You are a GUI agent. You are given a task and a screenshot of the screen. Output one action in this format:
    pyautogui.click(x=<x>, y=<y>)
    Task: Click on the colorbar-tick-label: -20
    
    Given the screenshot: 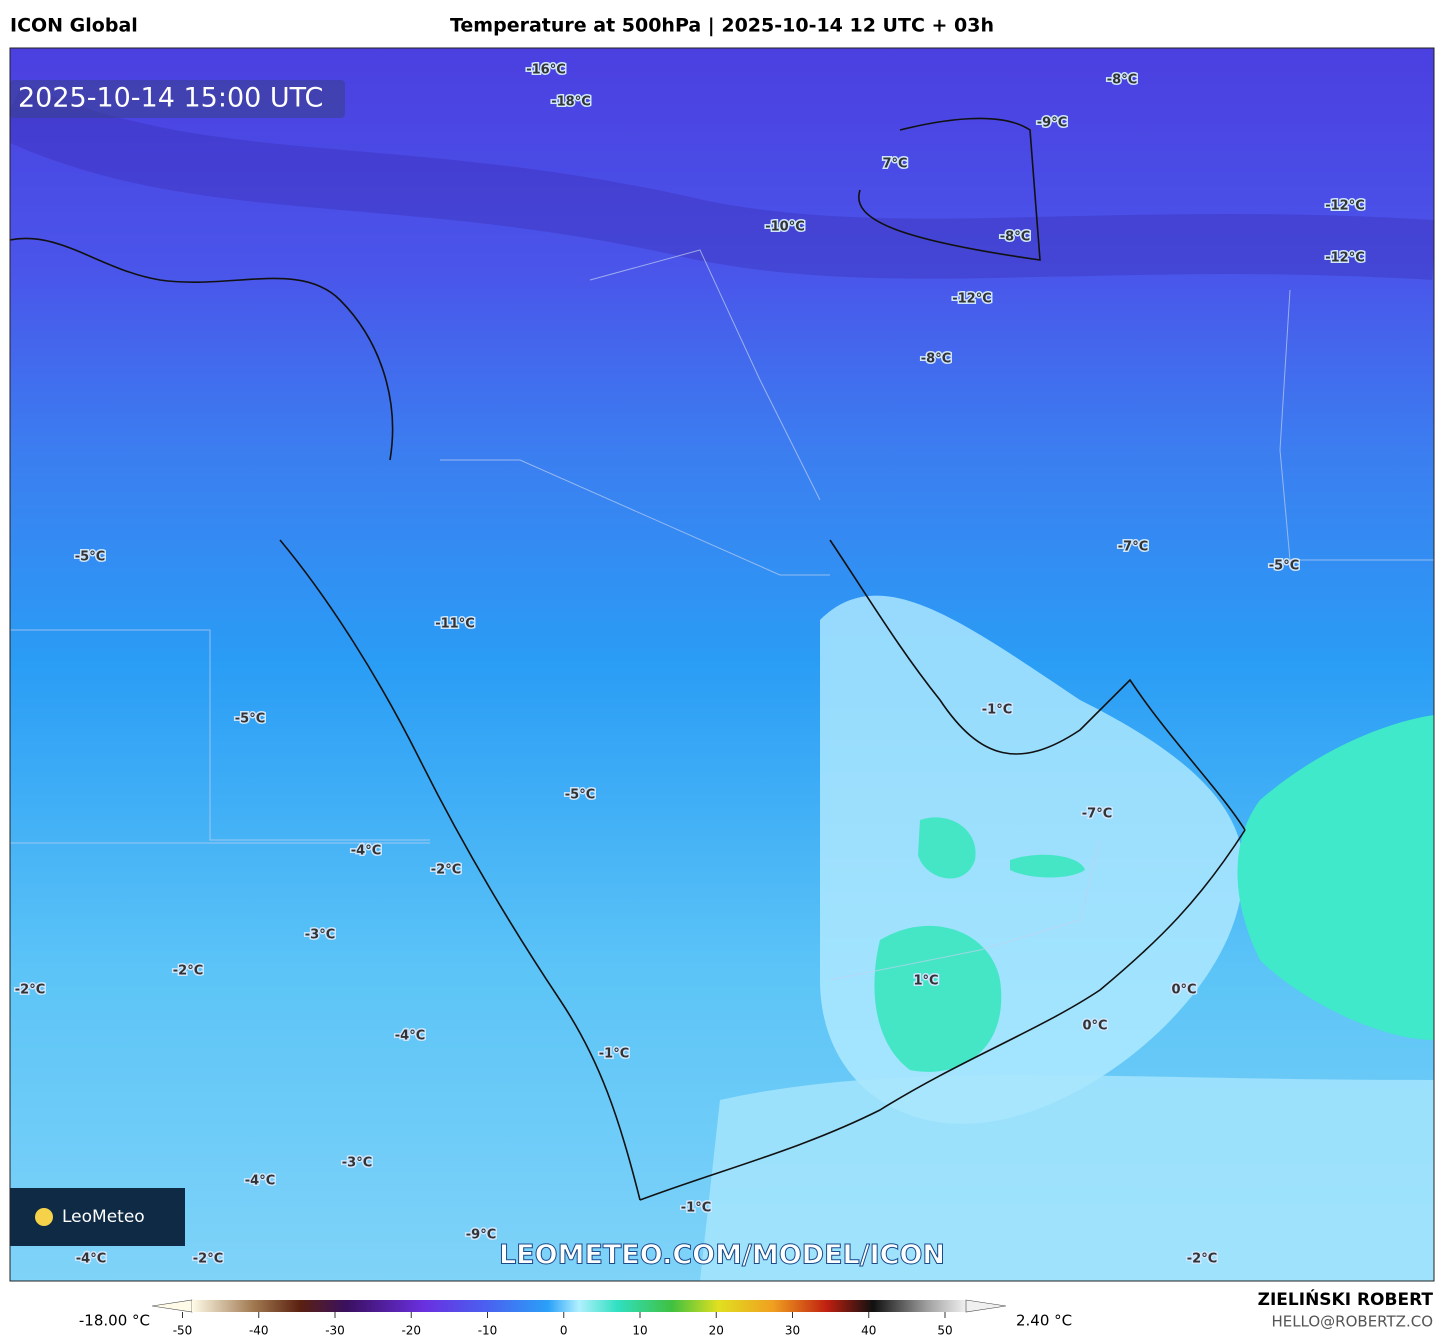 What is the action you would take?
    pyautogui.click(x=411, y=1331)
    